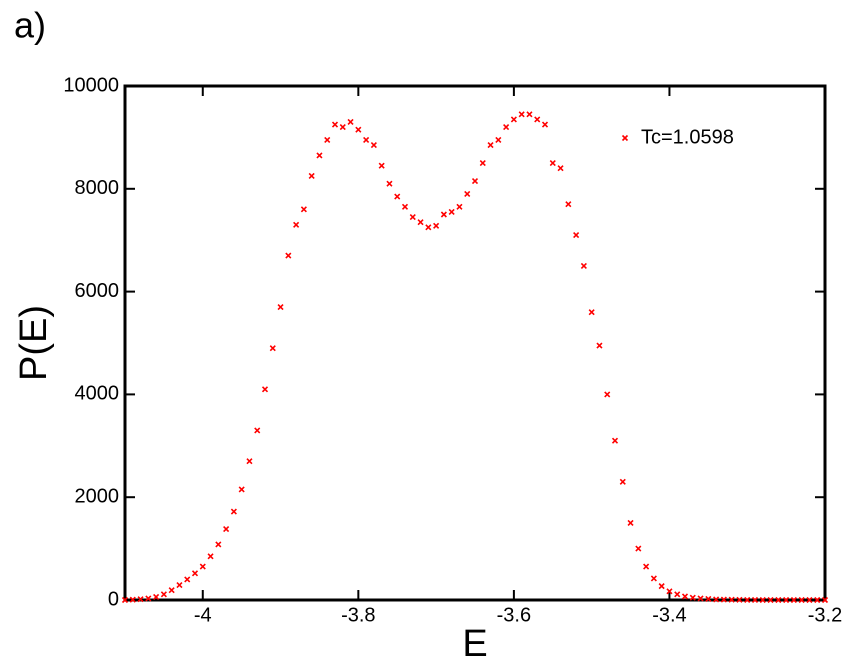 The width and height of the screenshot is (847, 665). I want to click on legend-marker, so click(625, 138).